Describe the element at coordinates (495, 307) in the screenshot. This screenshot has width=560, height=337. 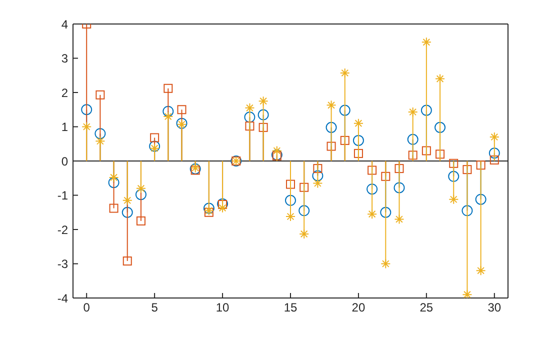
I see `x-tick-label: 30` at that location.